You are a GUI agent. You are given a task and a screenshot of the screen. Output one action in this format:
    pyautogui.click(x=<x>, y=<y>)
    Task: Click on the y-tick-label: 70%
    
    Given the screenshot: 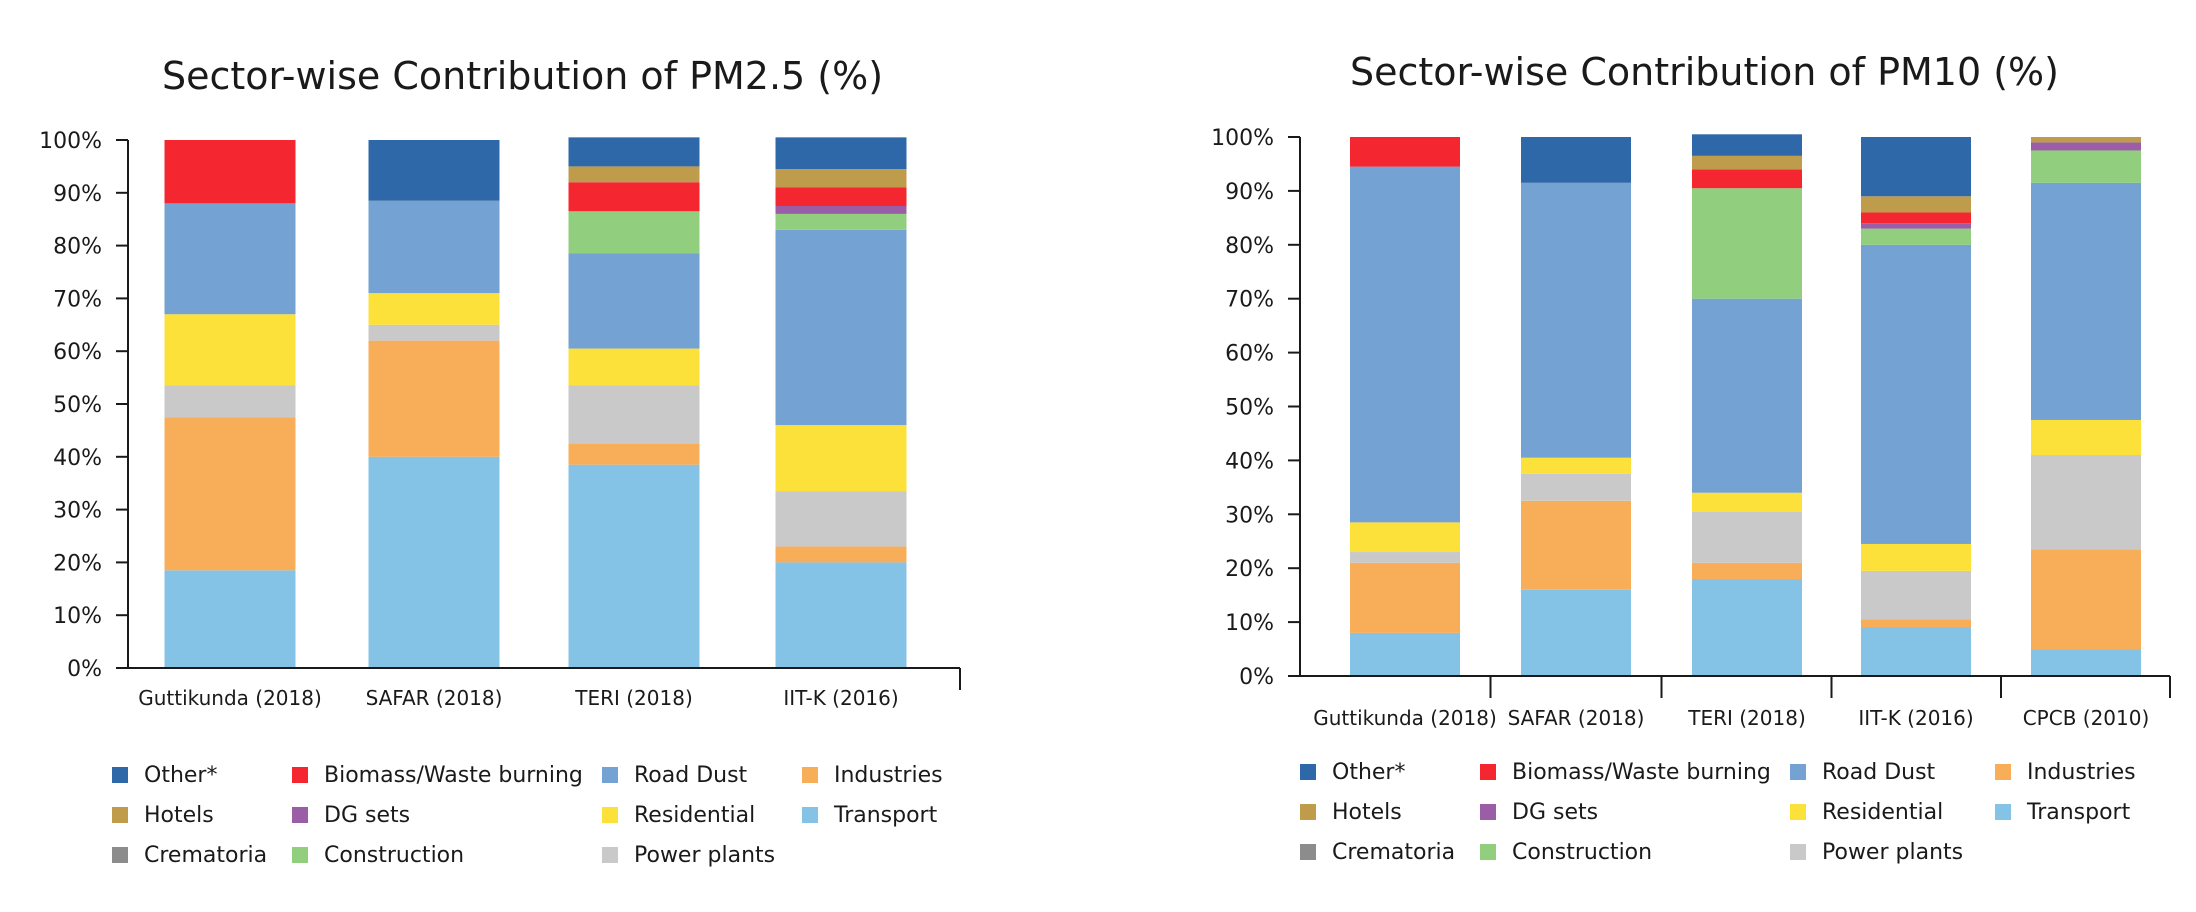 What is the action you would take?
    pyautogui.click(x=77, y=299)
    